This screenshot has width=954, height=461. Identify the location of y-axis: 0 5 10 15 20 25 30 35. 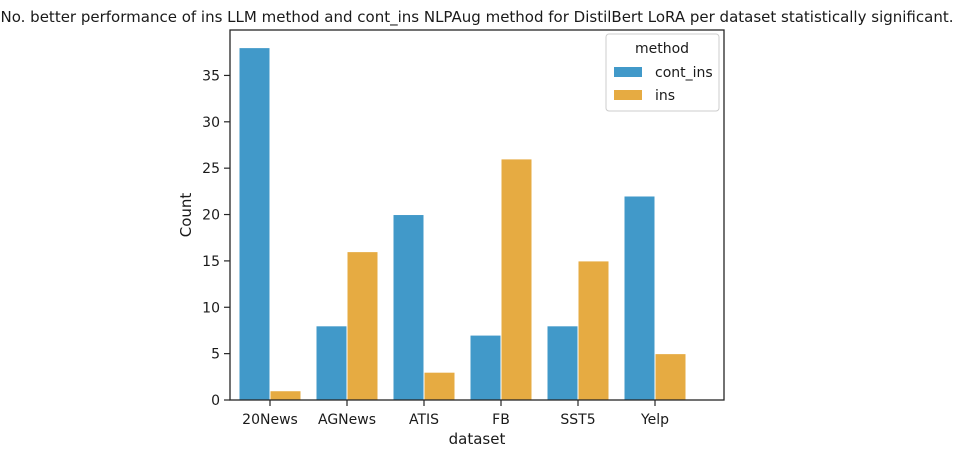
(216, 238).